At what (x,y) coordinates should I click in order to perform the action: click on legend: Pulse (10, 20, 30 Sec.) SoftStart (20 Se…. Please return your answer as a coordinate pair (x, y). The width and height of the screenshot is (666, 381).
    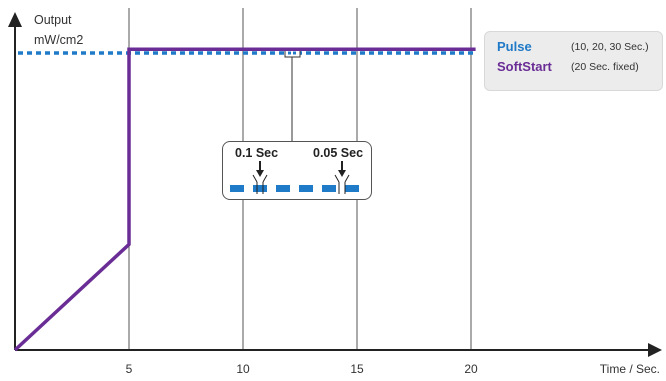
    Looking at the image, I should click on (573, 61).